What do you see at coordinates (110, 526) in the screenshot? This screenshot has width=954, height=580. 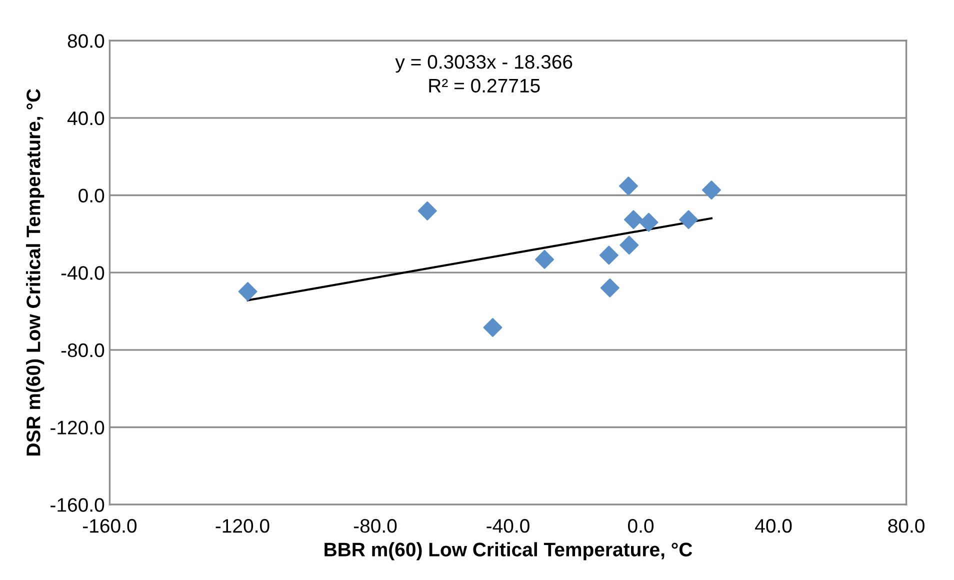 I see `x-tick-label: -160.0` at bounding box center [110, 526].